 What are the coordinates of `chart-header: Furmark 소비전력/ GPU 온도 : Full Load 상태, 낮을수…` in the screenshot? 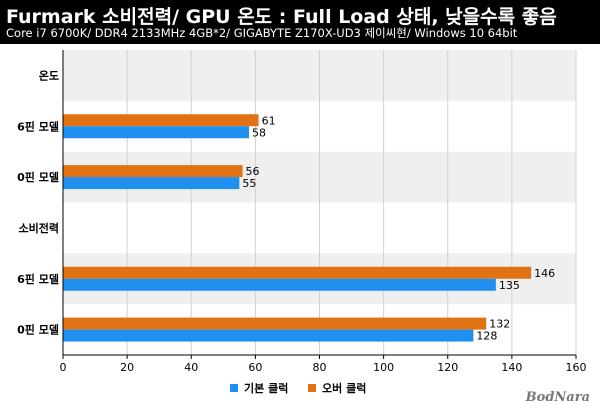 It's located at (300, 22).